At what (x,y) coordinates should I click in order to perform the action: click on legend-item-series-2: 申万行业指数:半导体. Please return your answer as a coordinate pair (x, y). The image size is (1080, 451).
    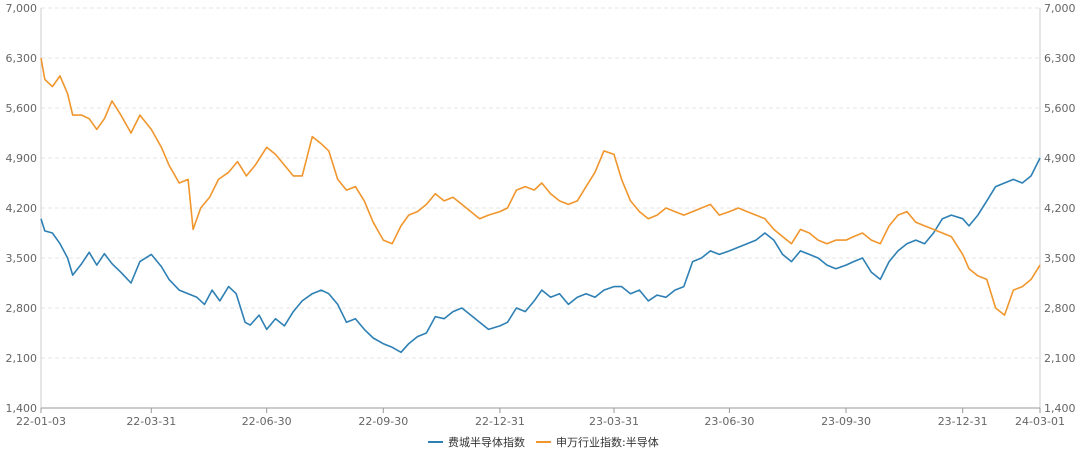
    Looking at the image, I should click on (597, 442).